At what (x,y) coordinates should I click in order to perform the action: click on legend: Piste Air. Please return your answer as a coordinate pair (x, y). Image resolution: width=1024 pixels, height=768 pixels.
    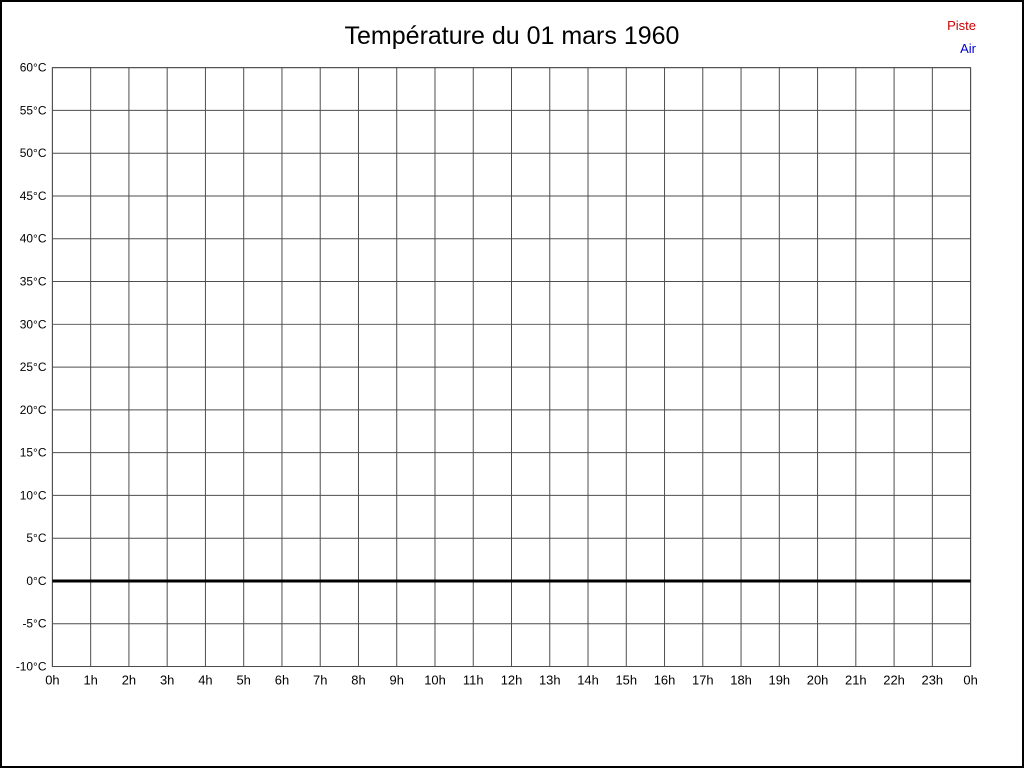
    Looking at the image, I should click on (961, 37).